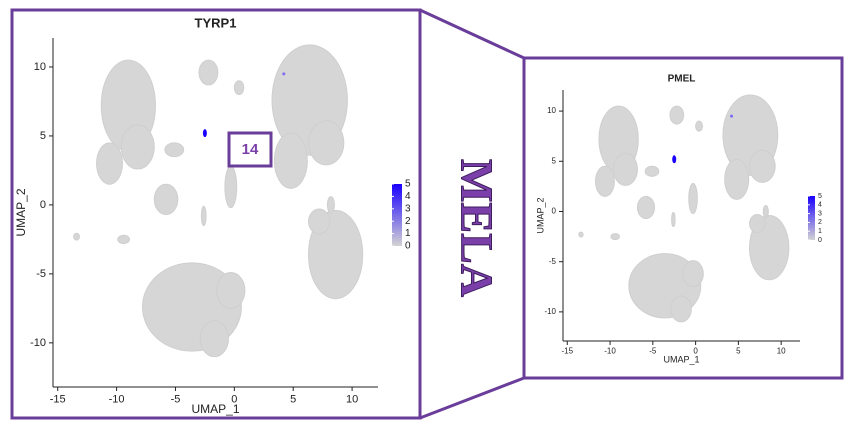 The width and height of the screenshot is (858, 437). I want to click on chart-title: PMEL, so click(682, 79).